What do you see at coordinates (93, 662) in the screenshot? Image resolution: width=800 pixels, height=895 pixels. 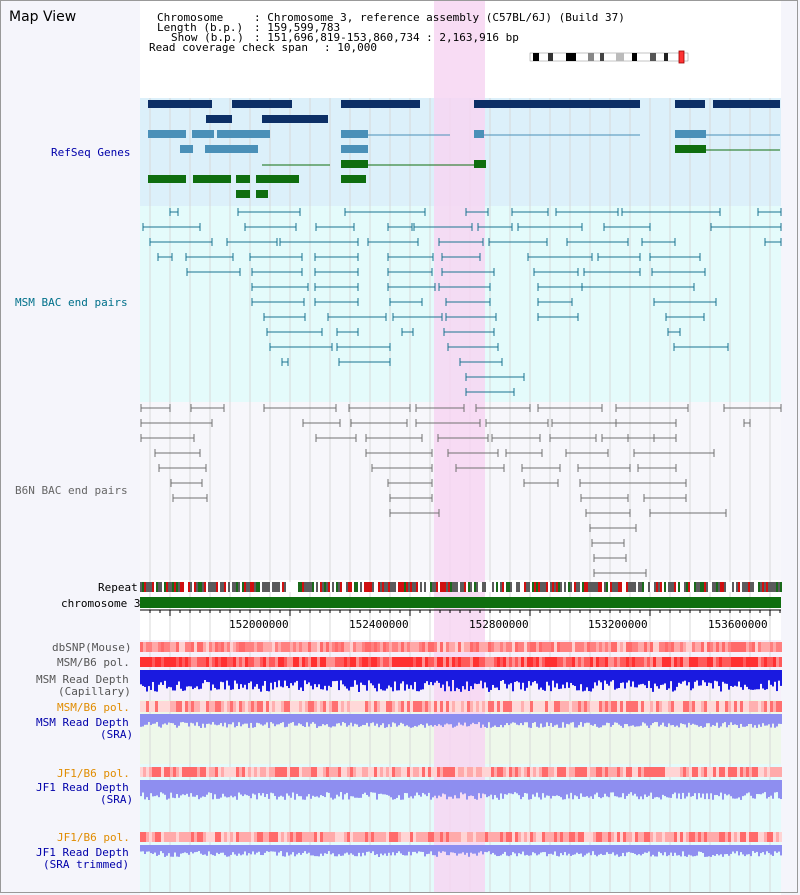 I see `track-label-msm-b6-pol: MSM/B6 pol.` at bounding box center [93, 662].